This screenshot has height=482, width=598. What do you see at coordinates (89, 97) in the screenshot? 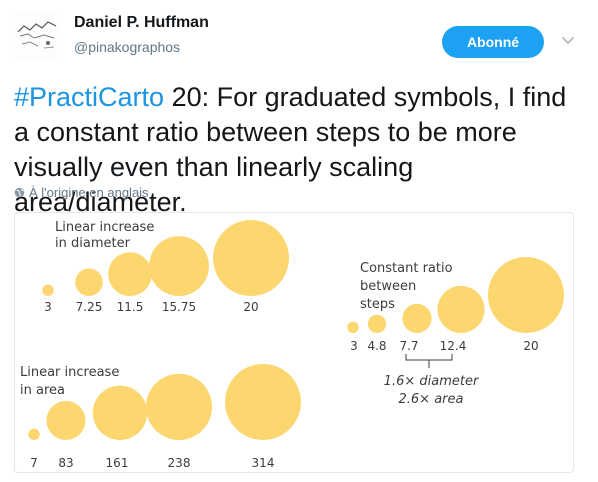
I see `hashtag-link: #PractiCarto` at bounding box center [89, 97].